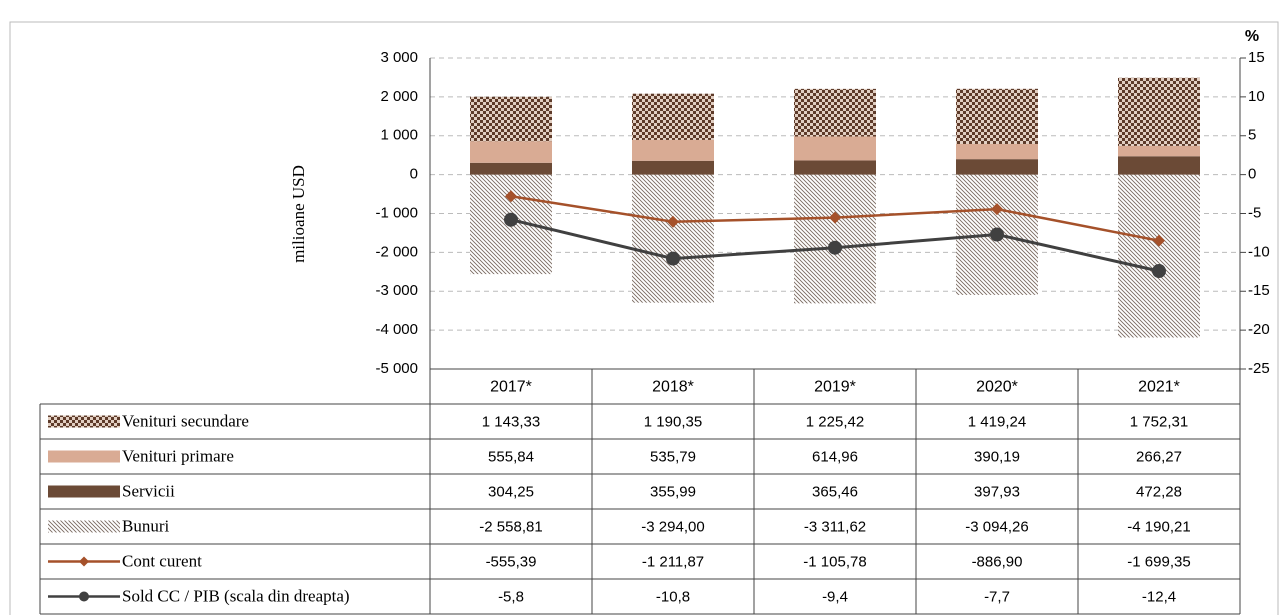  What do you see at coordinates (673, 456) in the screenshot?
I see `table-cell: 535,79` at bounding box center [673, 456].